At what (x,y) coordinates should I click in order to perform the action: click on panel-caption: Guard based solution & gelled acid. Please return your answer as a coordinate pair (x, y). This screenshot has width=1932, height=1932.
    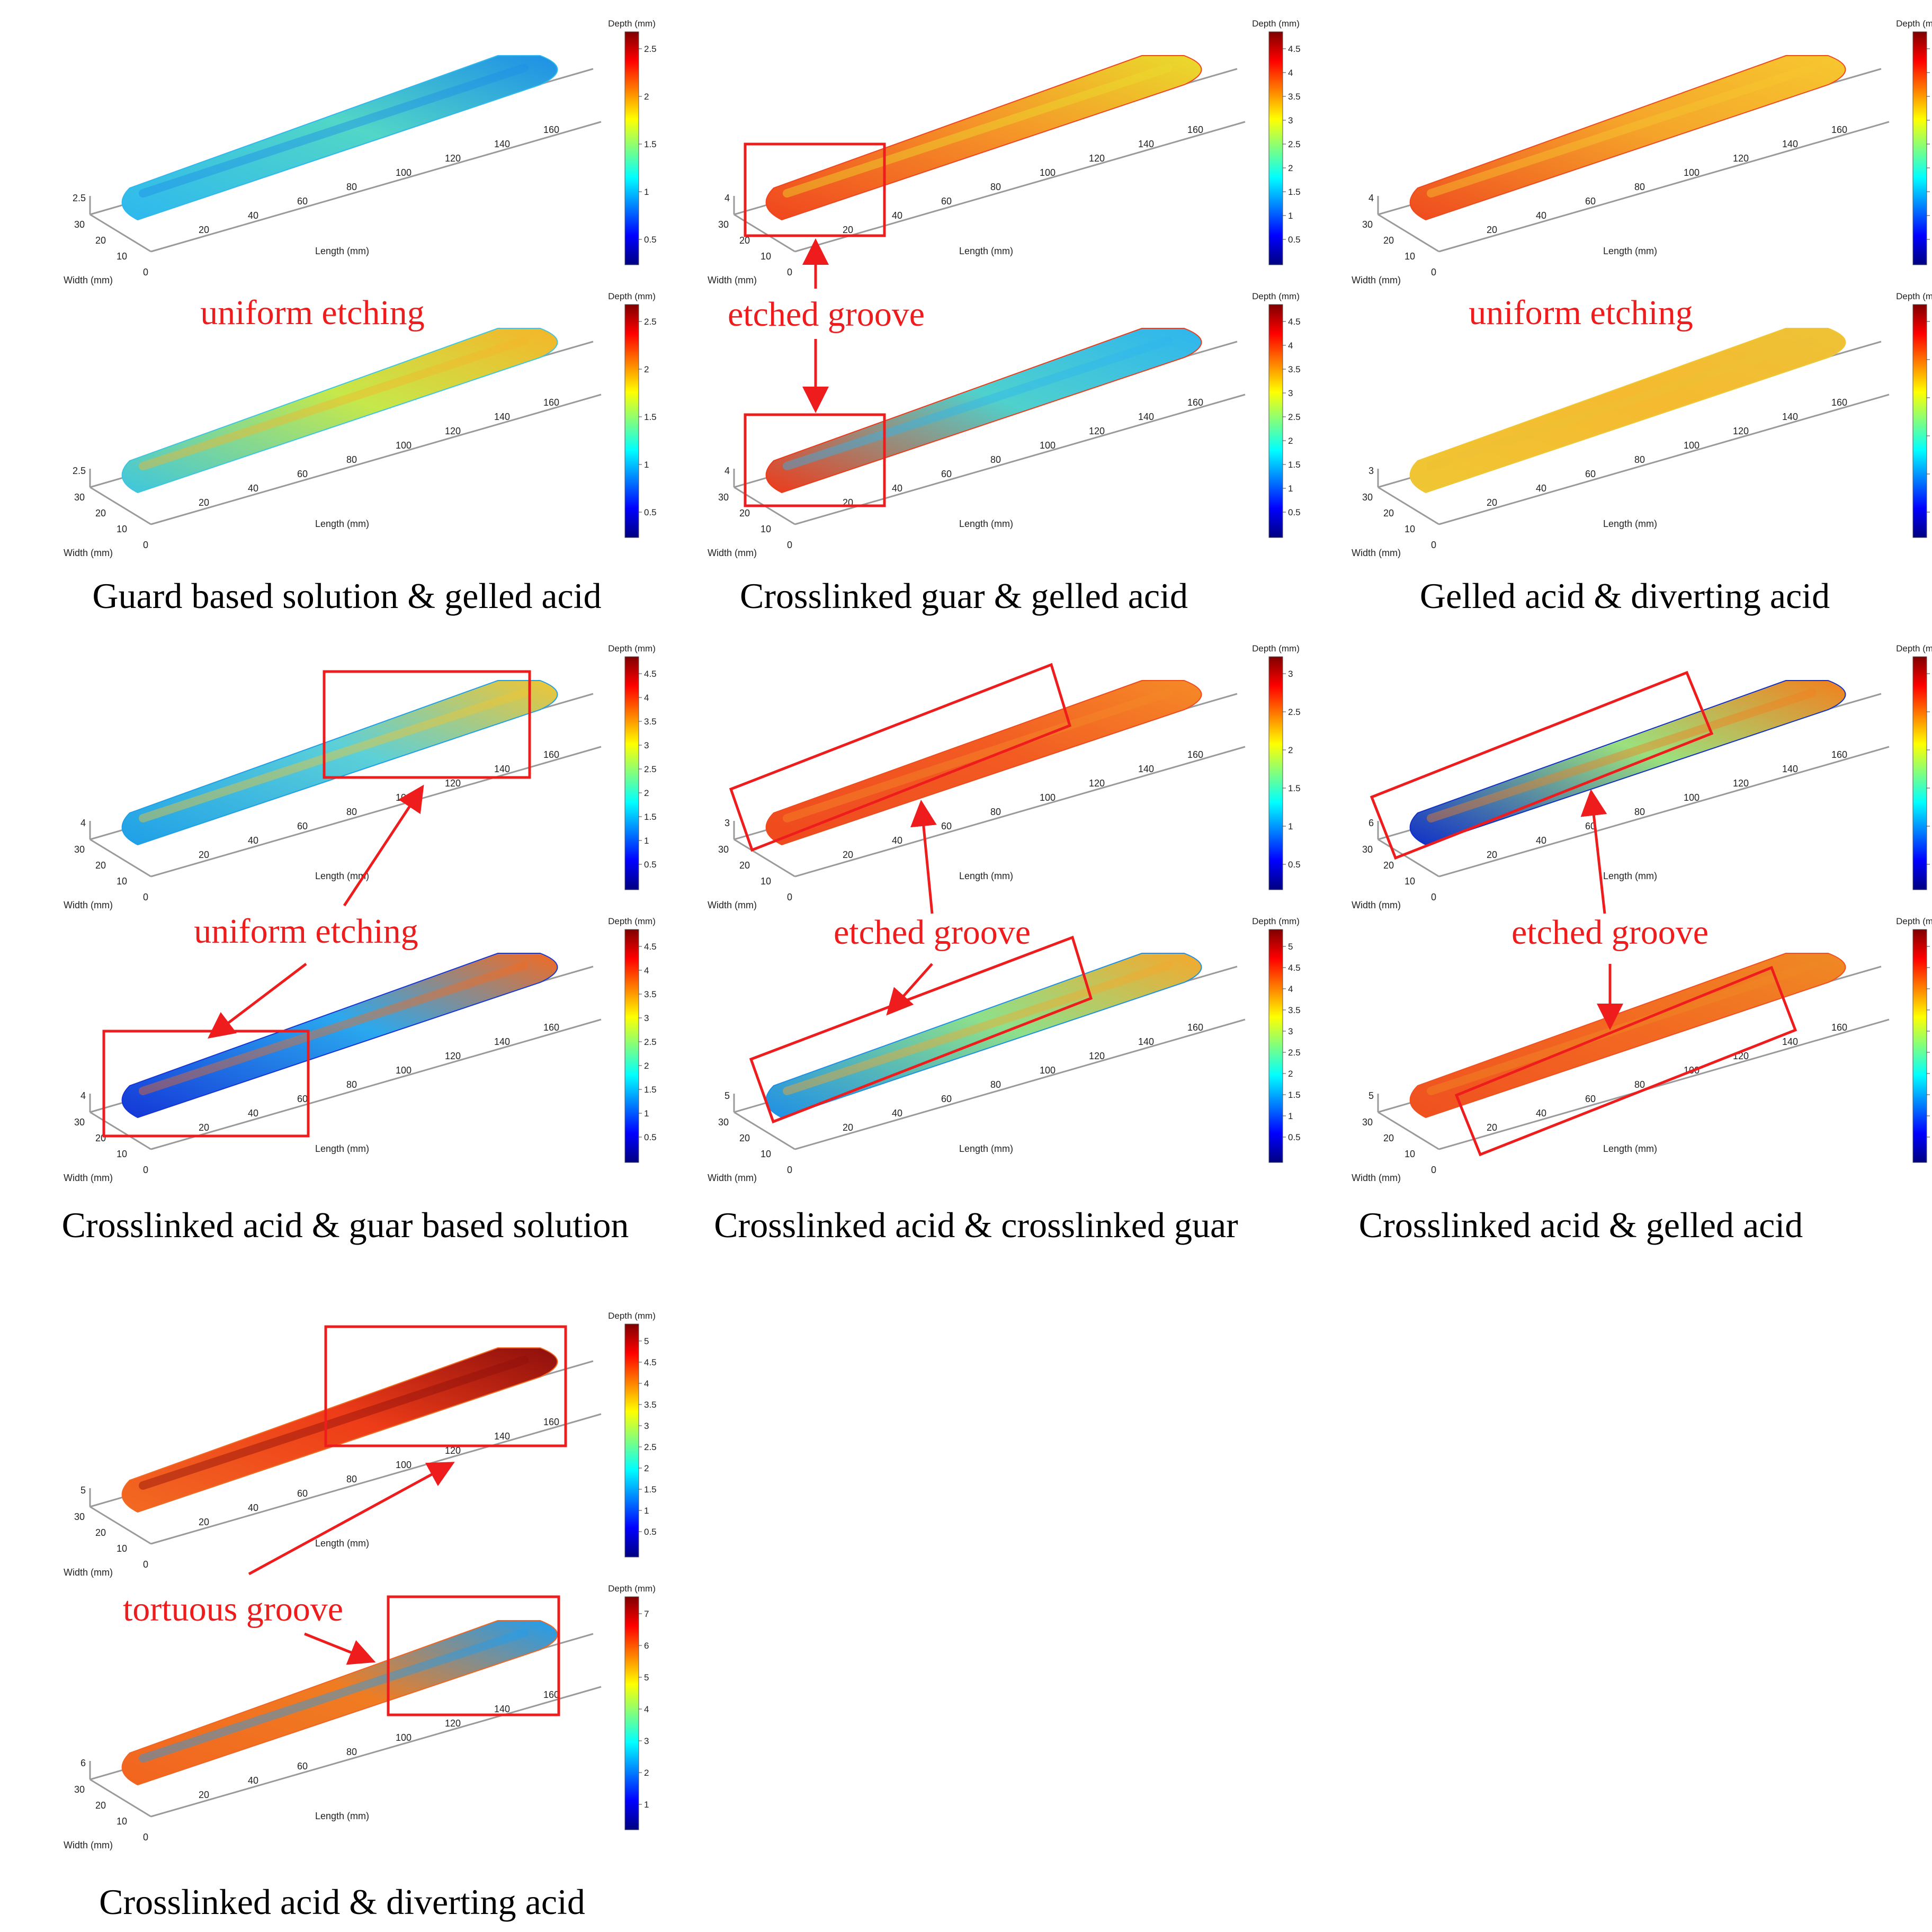
    Looking at the image, I should click on (346, 596).